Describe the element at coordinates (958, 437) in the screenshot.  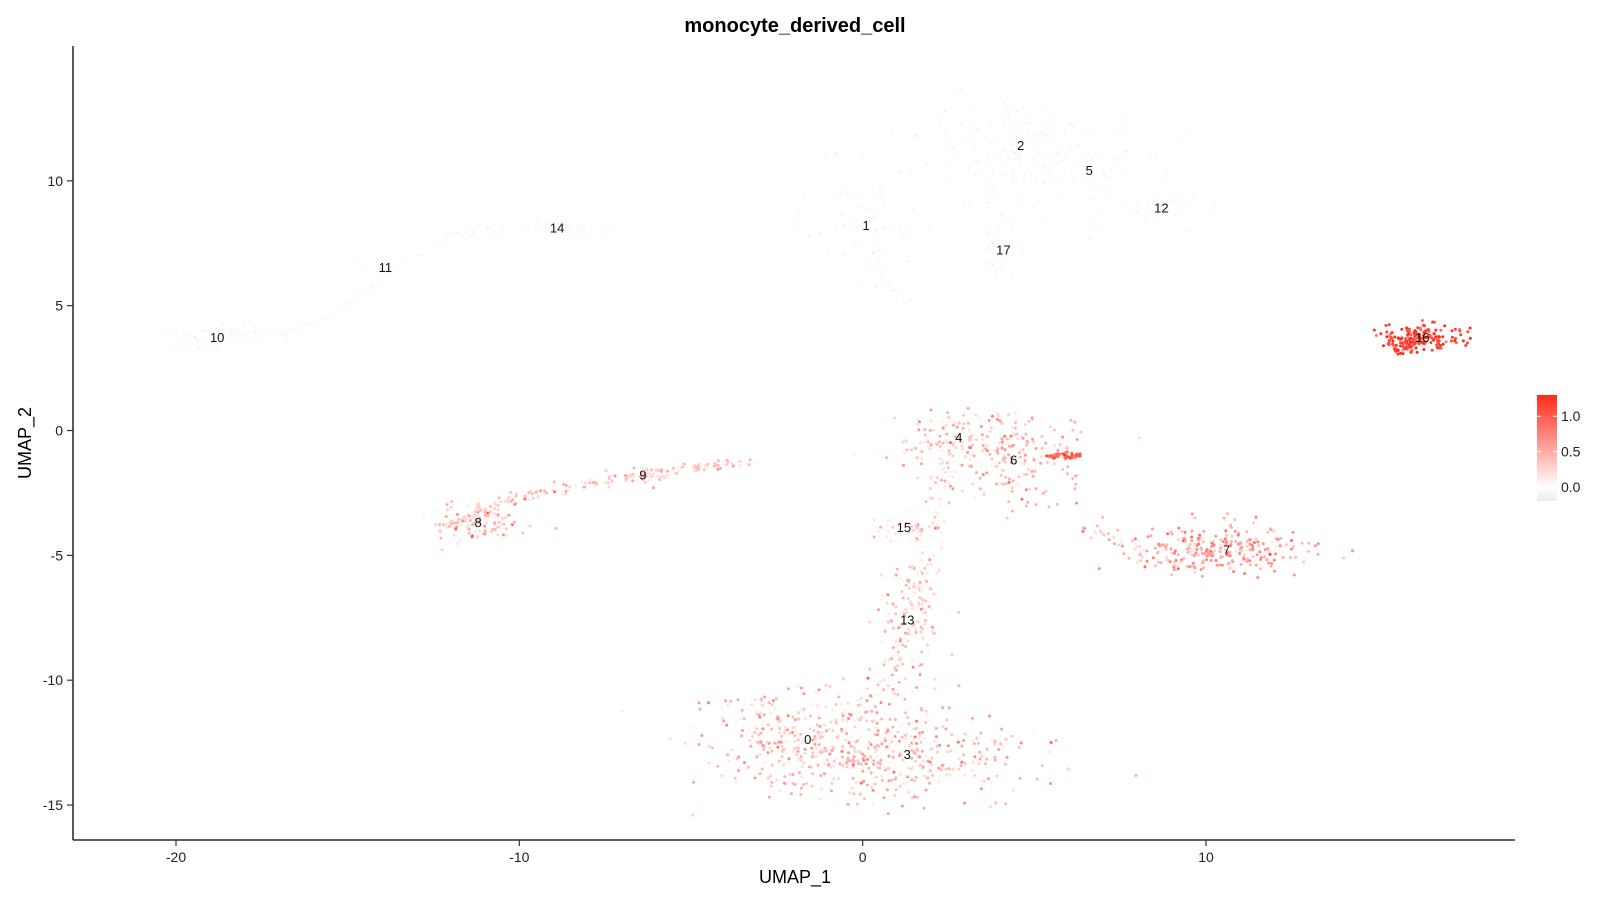
I see `cluster-label-4: 4` at that location.